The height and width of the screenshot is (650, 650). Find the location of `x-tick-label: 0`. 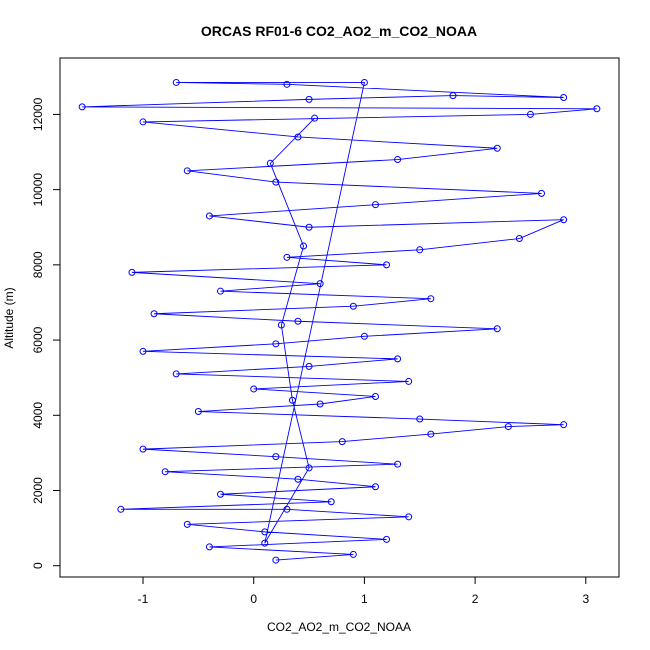

x-tick-label: 0 is located at coordinates (253, 599).